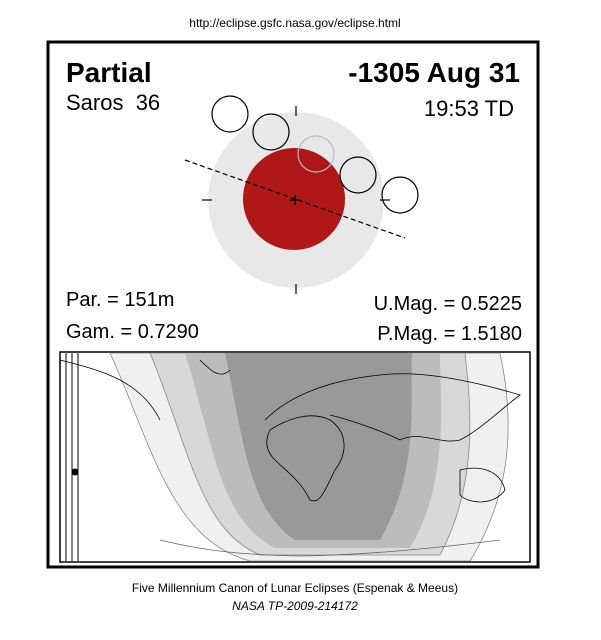 The image size is (601, 640). Describe the element at coordinates (295, 606) in the screenshot. I see `footer-line2: NASA TP-2009-214172` at that location.